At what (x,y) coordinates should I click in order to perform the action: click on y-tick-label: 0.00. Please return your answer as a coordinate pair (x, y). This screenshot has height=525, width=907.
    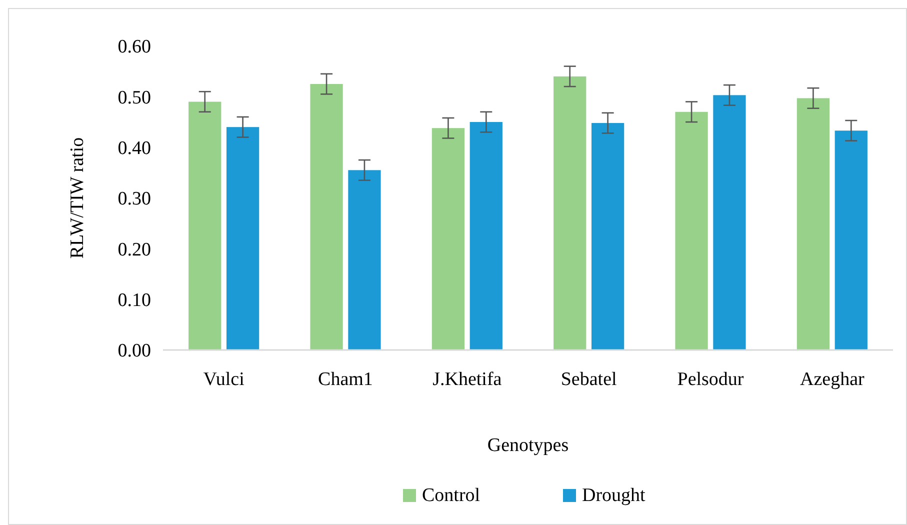
    Looking at the image, I should click on (134, 351).